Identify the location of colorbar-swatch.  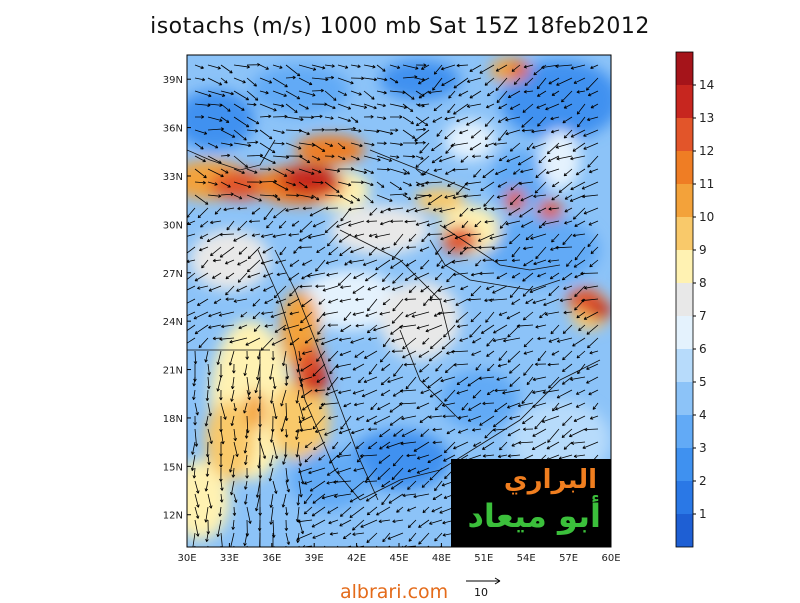
(684, 497).